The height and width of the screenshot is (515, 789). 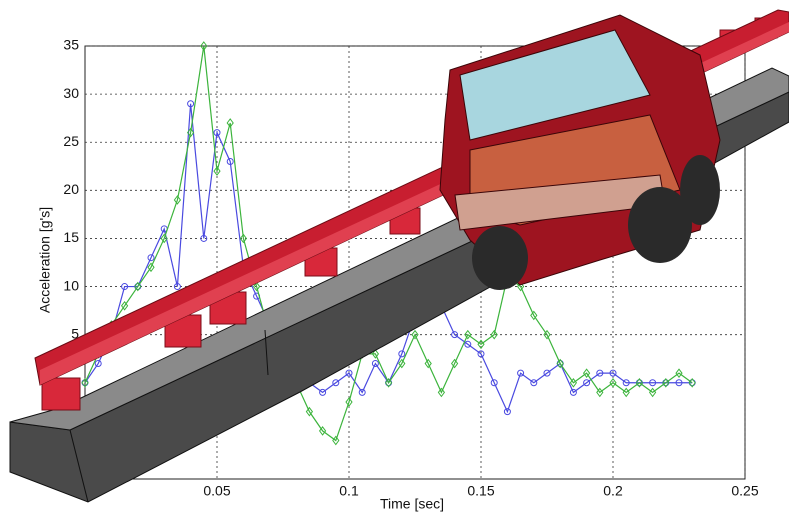 I want to click on x-tick-label: 0.2, so click(x=613, y=491).